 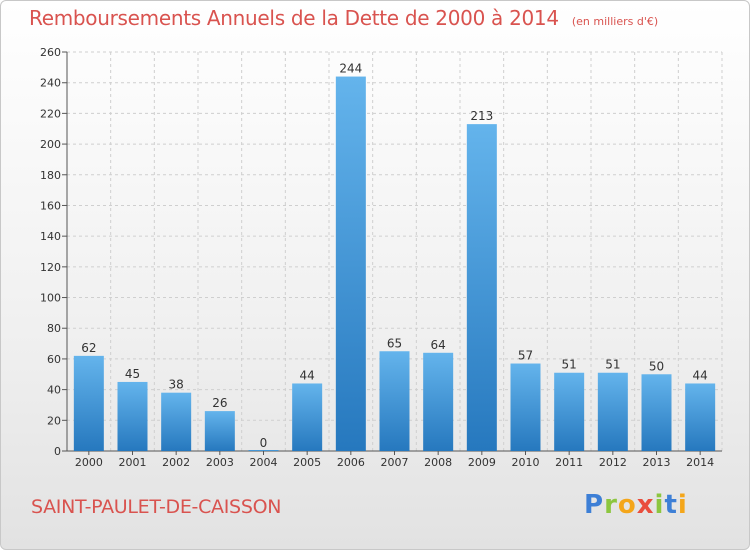 What do you see at coordinates (50, 113) in the screenshot?
I see `y-tick-label: 220` at bounding box center [50, 113].